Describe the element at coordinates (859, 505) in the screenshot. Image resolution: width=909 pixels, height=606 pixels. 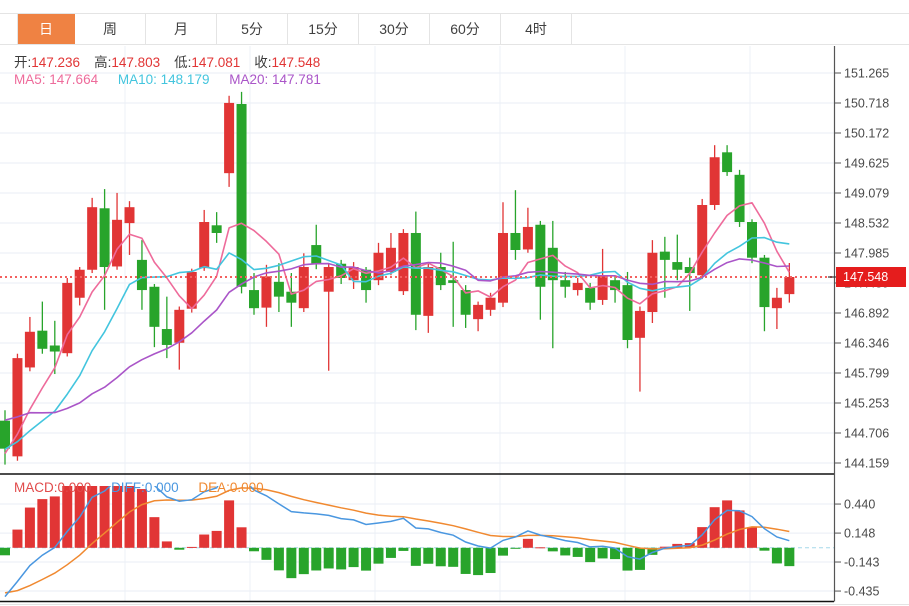
I see `macd-axis-label: 0.440` at that location.